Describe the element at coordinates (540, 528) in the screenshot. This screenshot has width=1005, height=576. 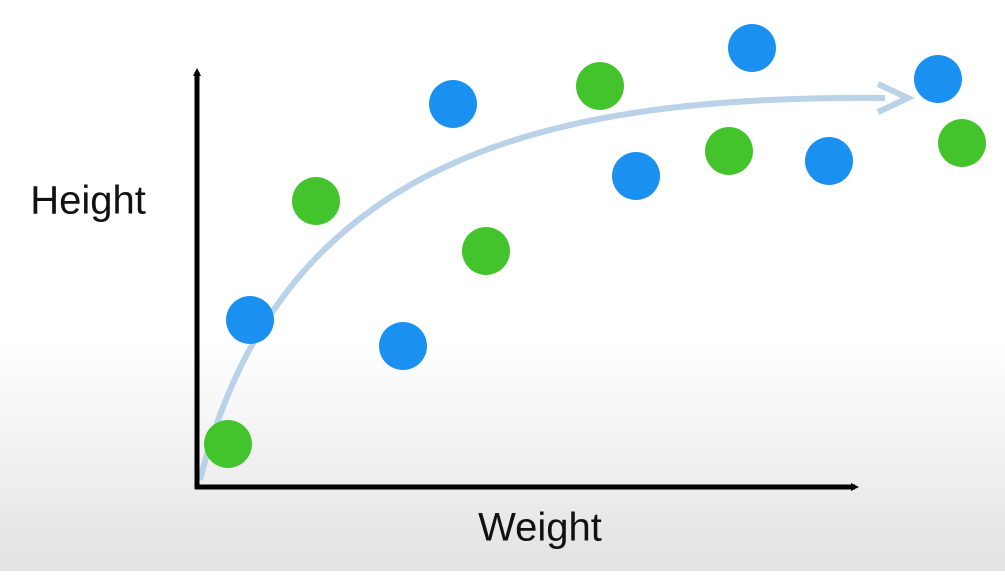
I see `x-axis-label: Weight` at that location.